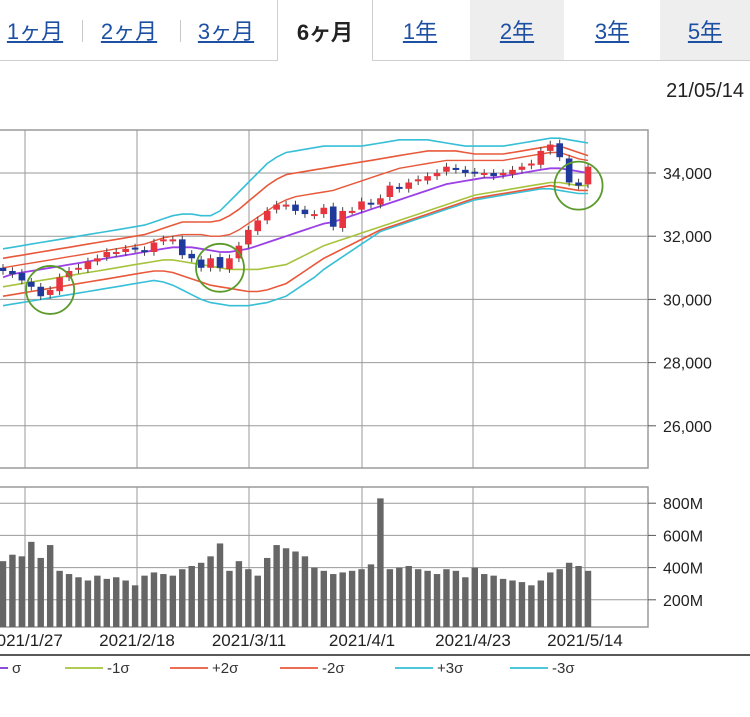  I want to click on tab-3-years: 3年, so click(612, 31).